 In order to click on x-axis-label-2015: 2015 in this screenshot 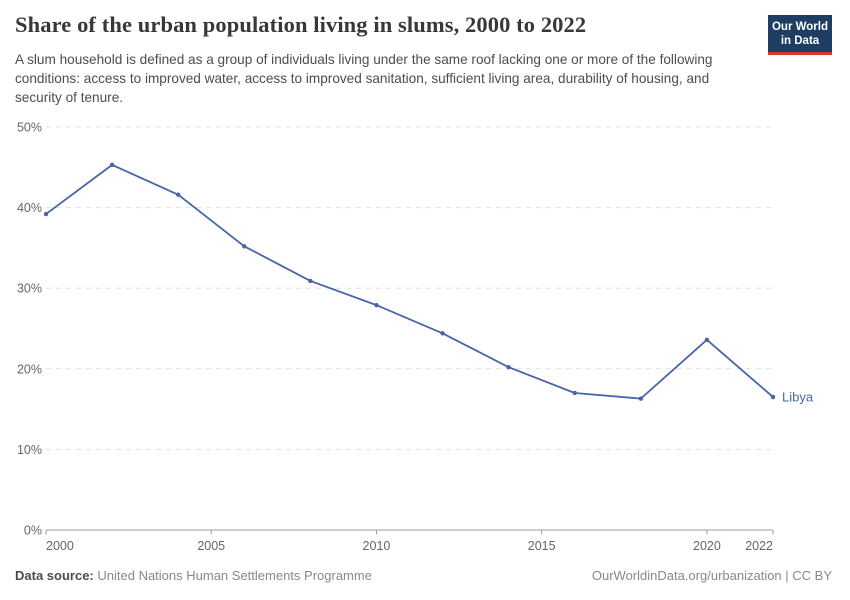, I will do `click(542, 546)`.